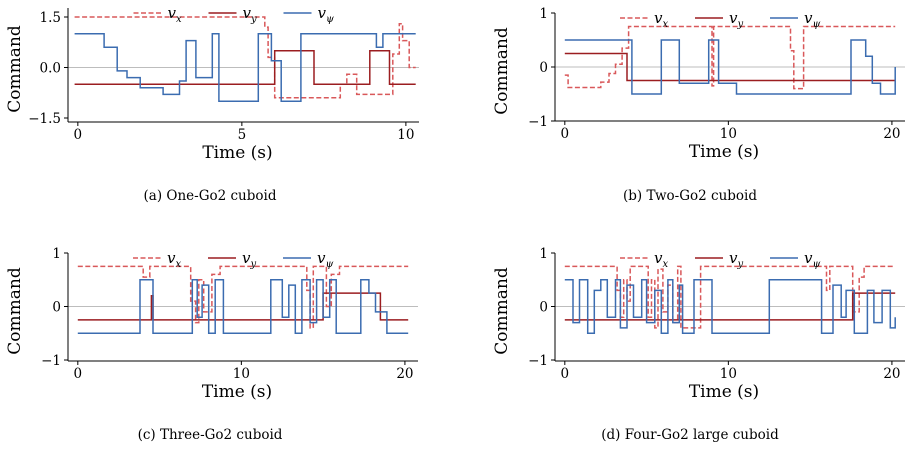 Image resolution: width=914 pixels, height=451 pixels. What do you see at coordinates (44, 119) in the screenshot?
I see `y-tick-label: −1.5` at bounding box center [44, 119].